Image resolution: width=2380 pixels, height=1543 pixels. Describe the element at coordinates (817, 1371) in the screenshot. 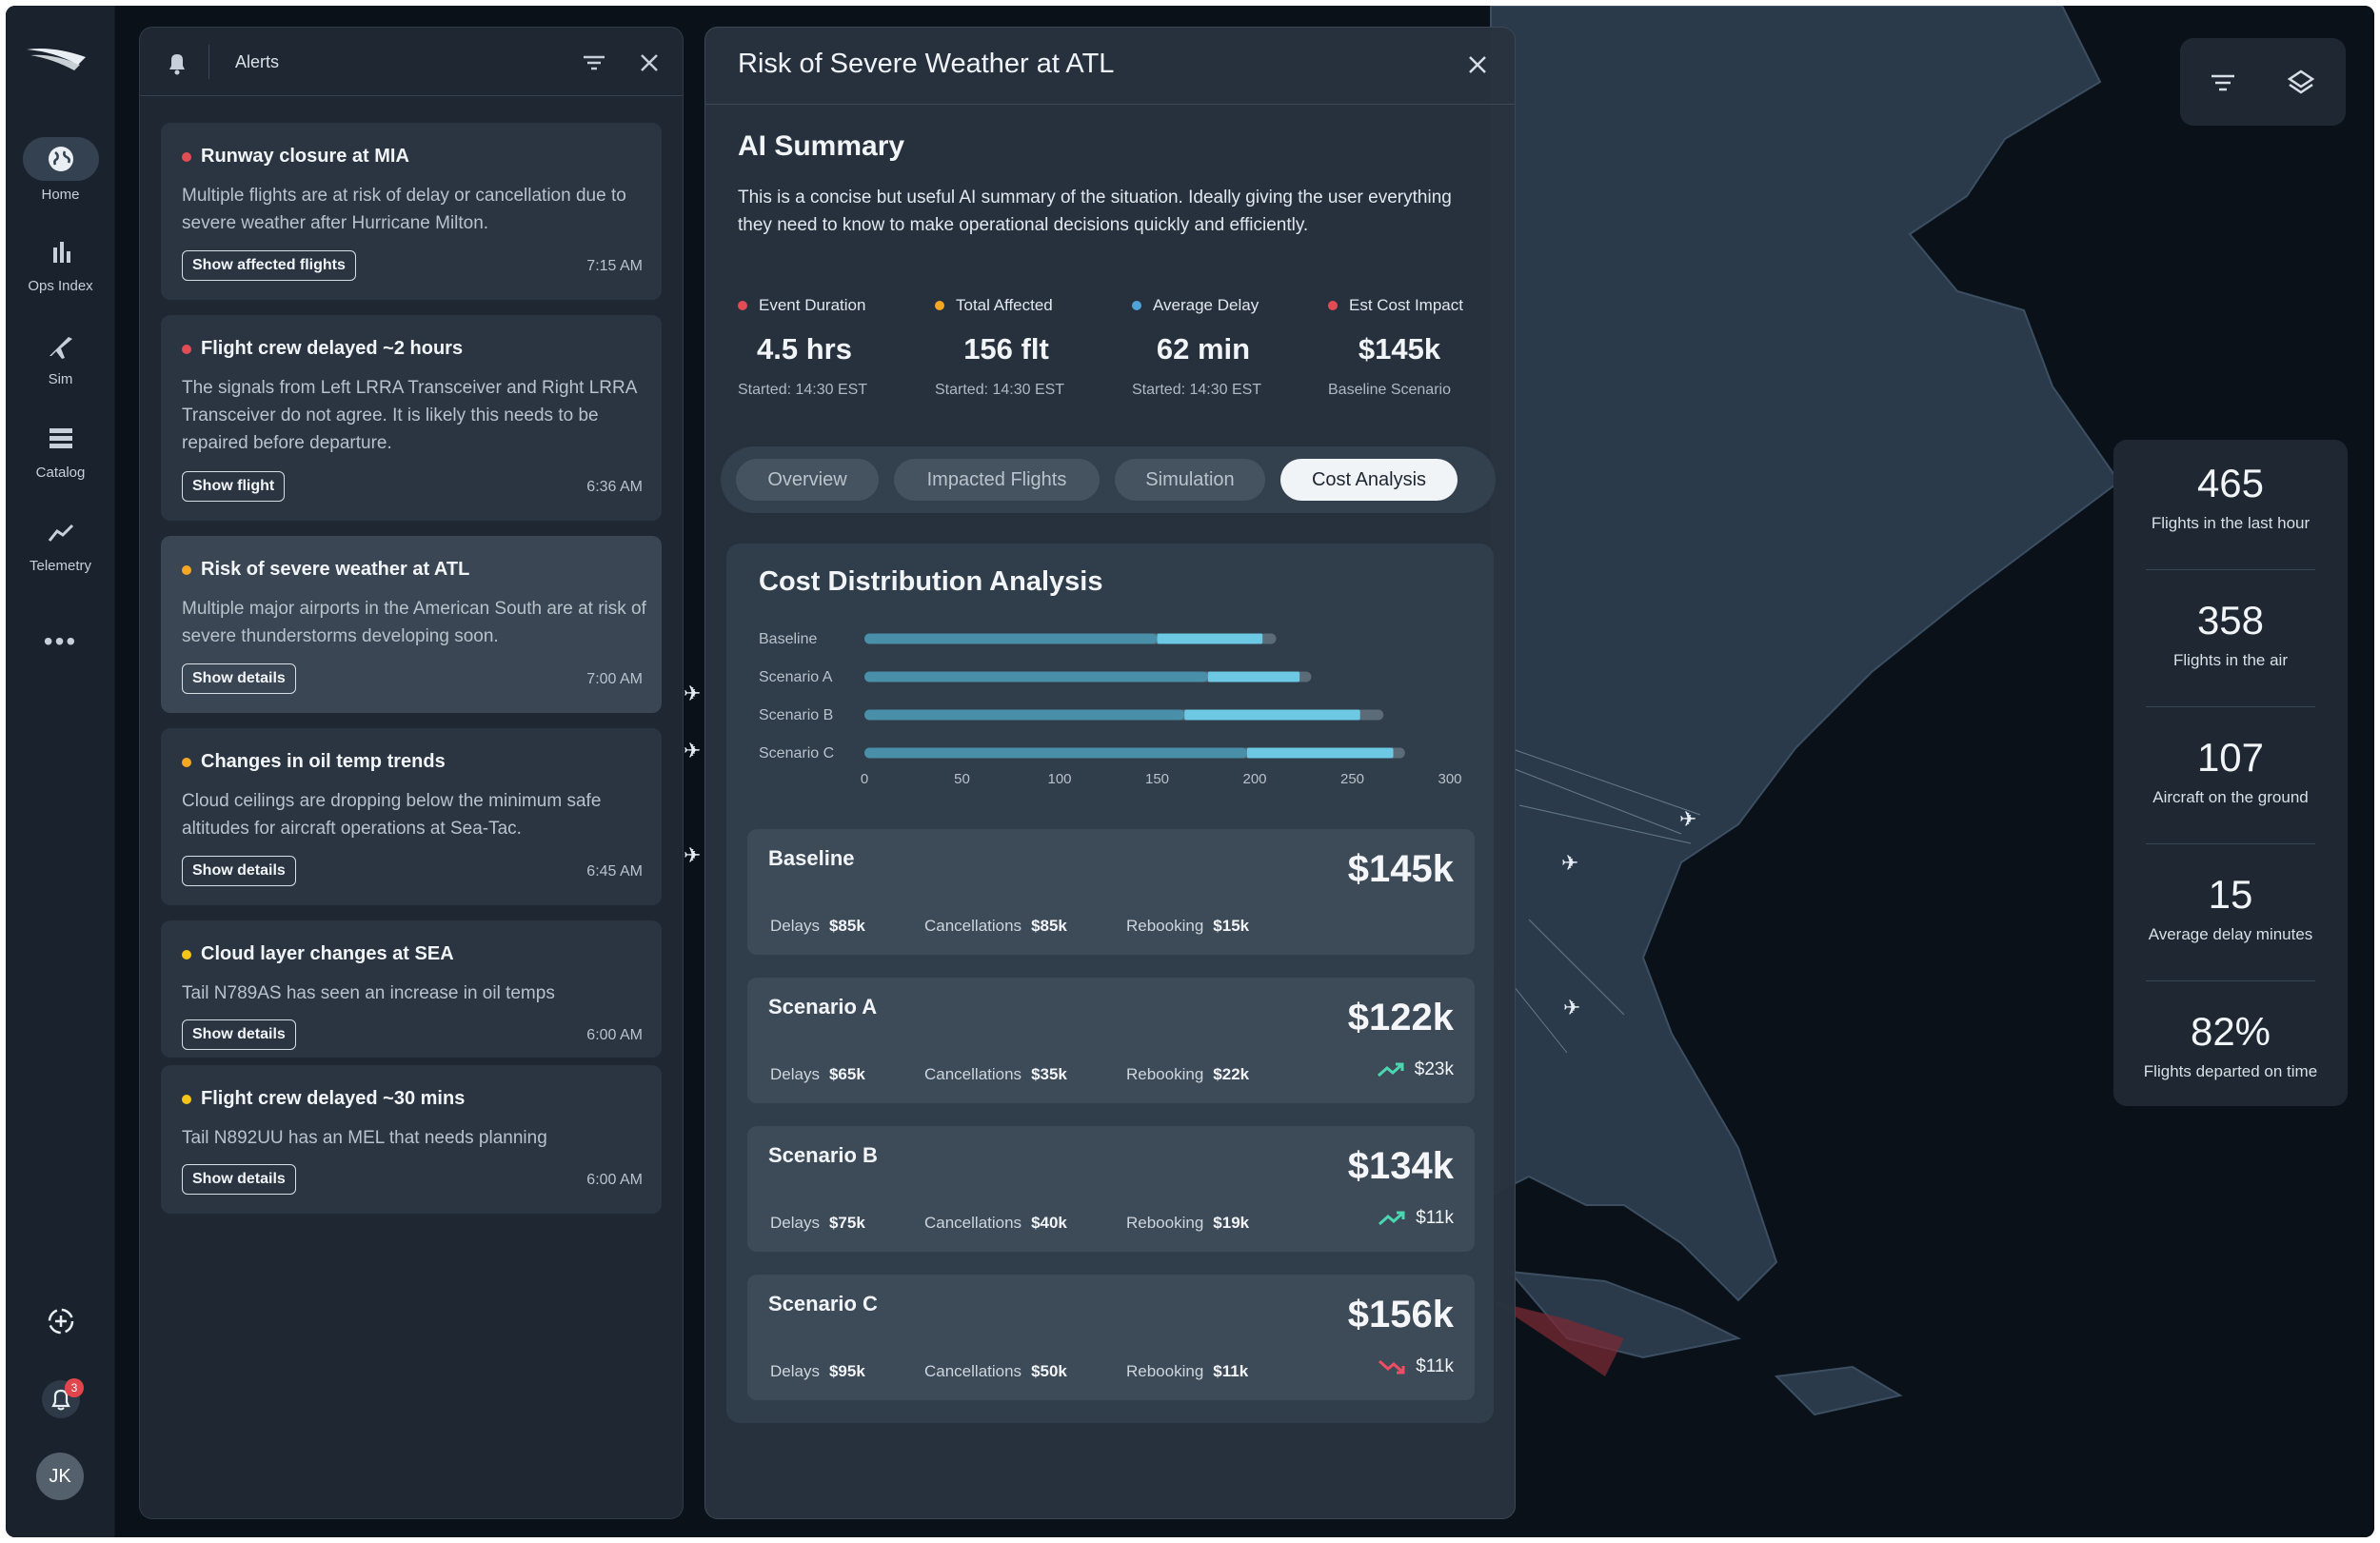

I see `delays-cost: Delays $95k` at that location.